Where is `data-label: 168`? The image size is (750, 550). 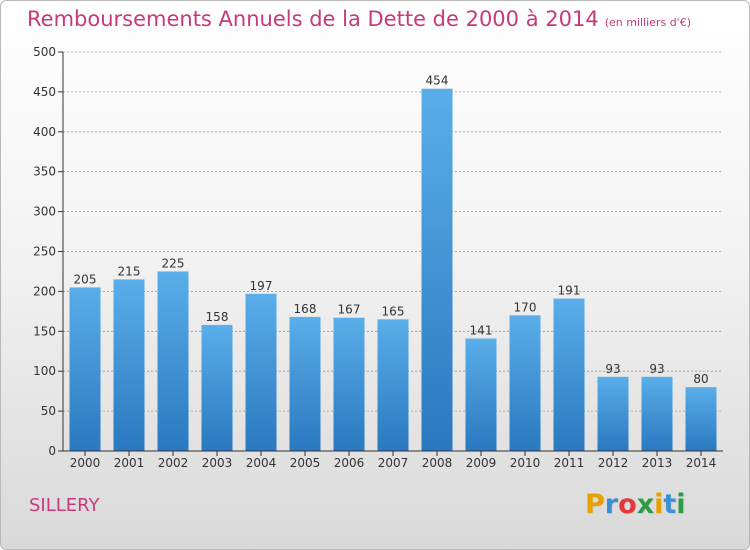
data-label: 168 is located at coordinates (305, 309).